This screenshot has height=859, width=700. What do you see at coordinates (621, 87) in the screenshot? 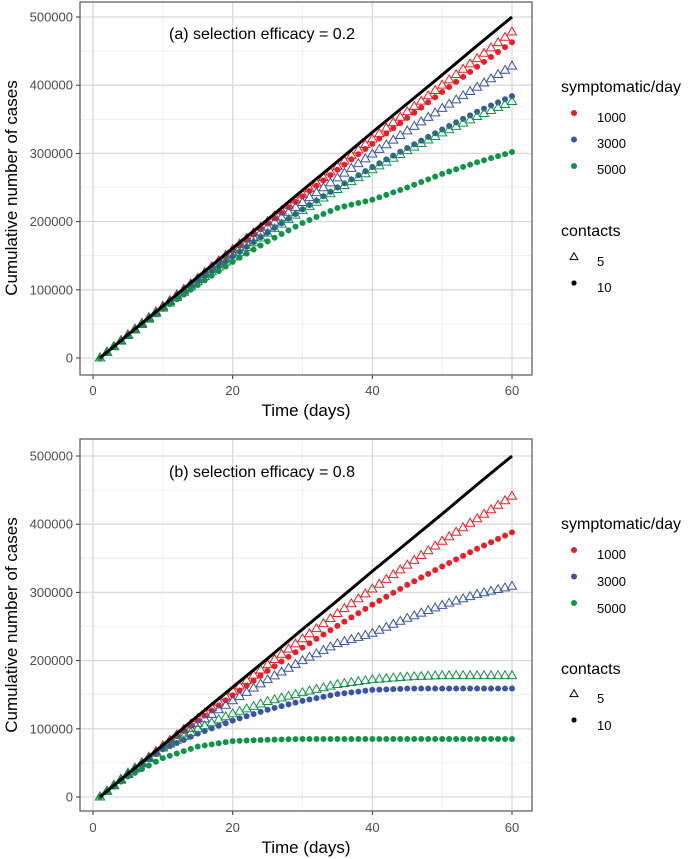
I see `panel-a-legend-color-title: symptomatic/day` at bounding box center [621, 87].